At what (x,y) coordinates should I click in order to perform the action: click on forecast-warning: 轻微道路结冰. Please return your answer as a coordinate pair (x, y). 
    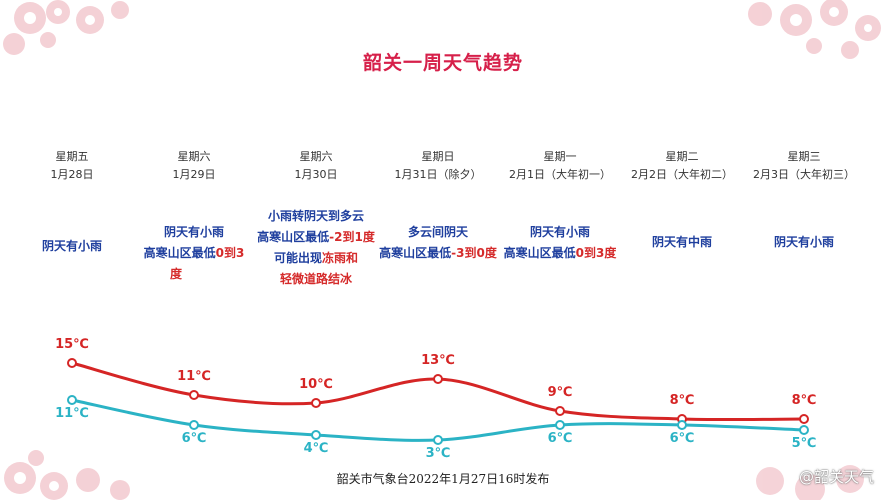
    Looking at the image, I should click on (315, 279).